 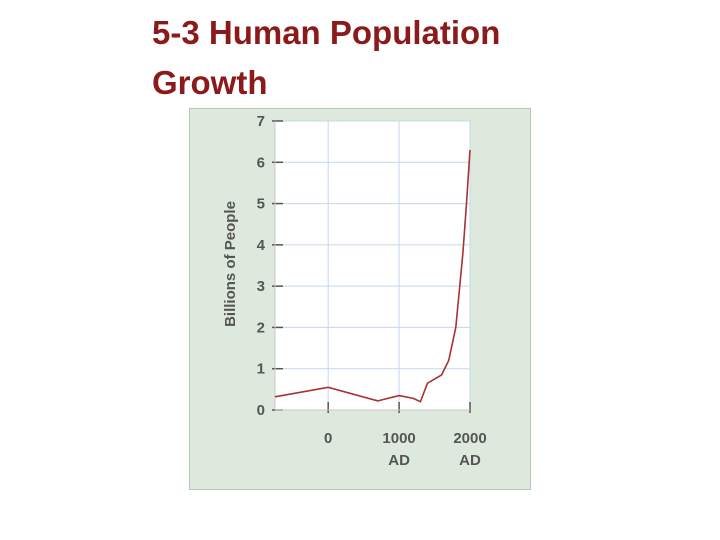 I want to click on y-tick-label: 4, so click(x=261, y=245).